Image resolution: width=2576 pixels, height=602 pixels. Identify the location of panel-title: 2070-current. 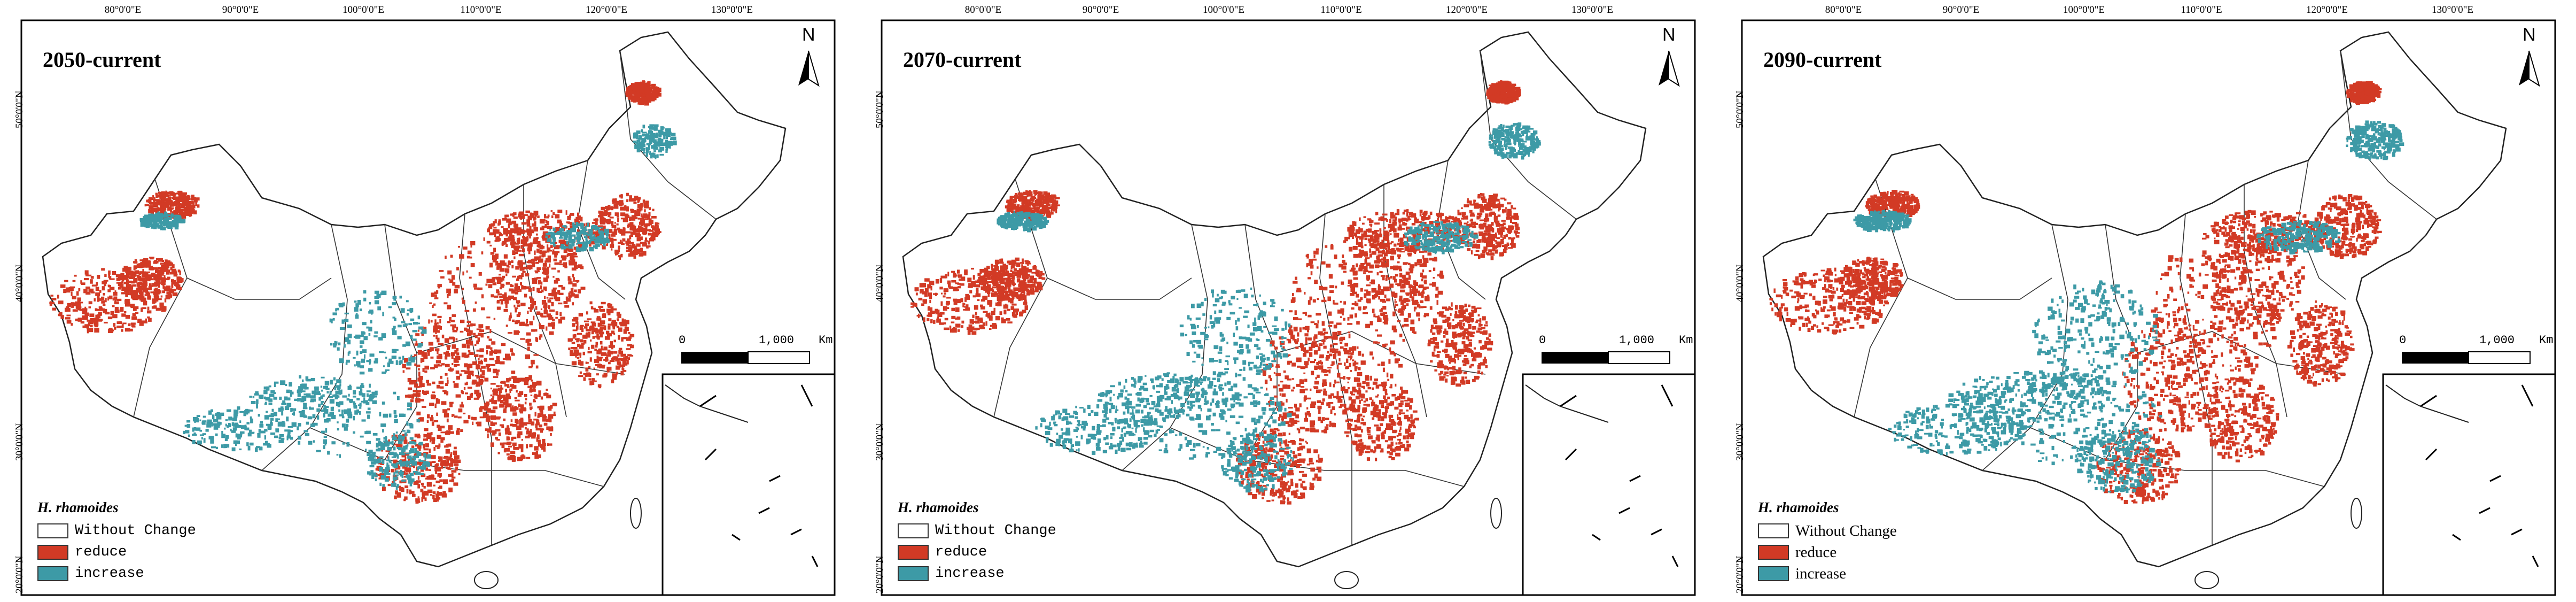
(962, 60).